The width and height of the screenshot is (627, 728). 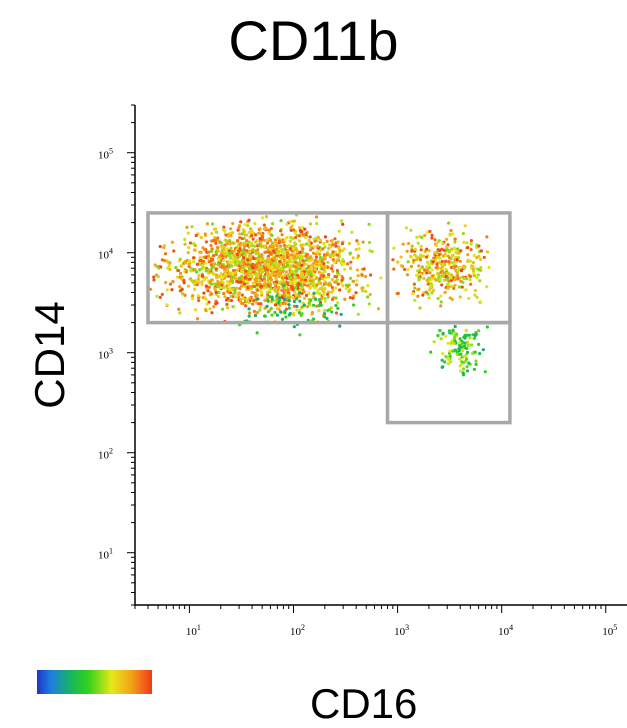 I want to click on y-tick-label: 102, so click(x=105, y=454).